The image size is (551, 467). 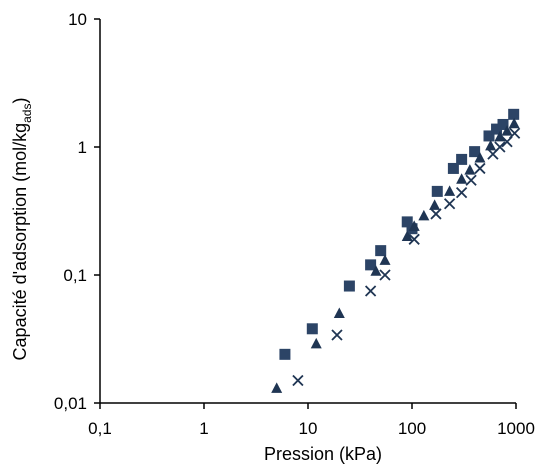 I want to click on y-axis-title: Capacité d'adsorption (mol/kgads), so click(x=22, y=229).